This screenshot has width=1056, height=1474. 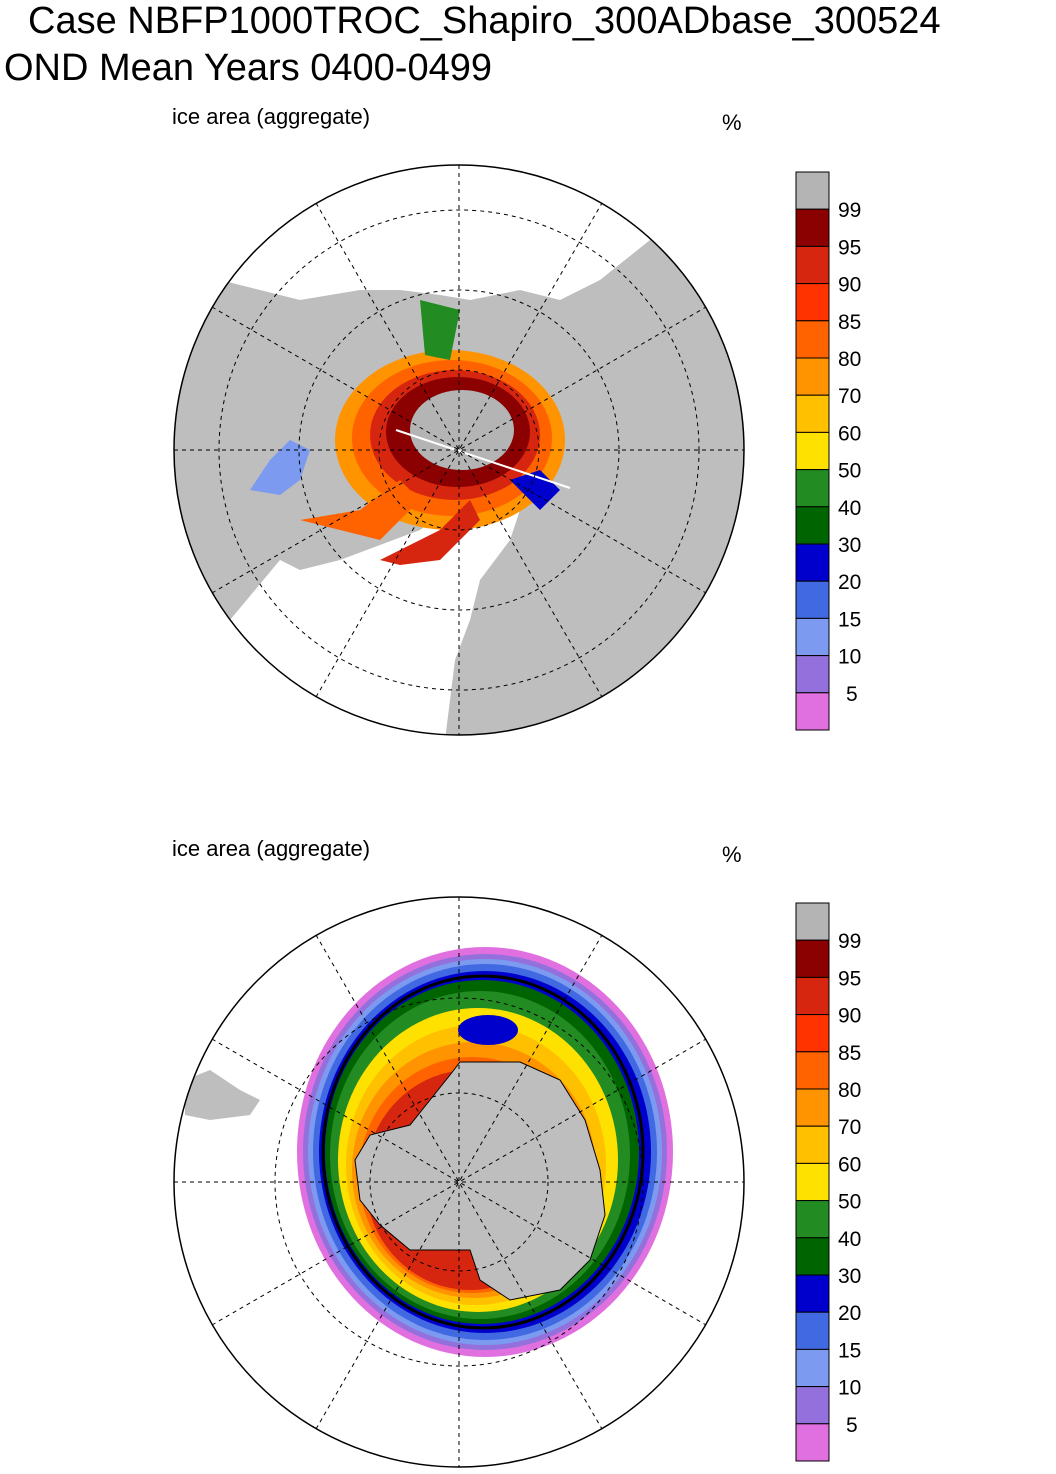 I want to click on south-units-label: %, so click(x=732, y=854).